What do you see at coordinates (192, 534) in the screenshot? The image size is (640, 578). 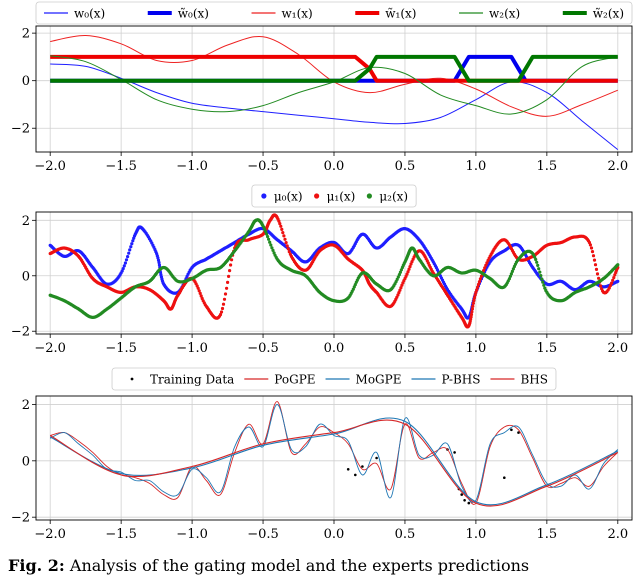 I see `x-tick-label: −1.0` at bounding box center [192, 534].